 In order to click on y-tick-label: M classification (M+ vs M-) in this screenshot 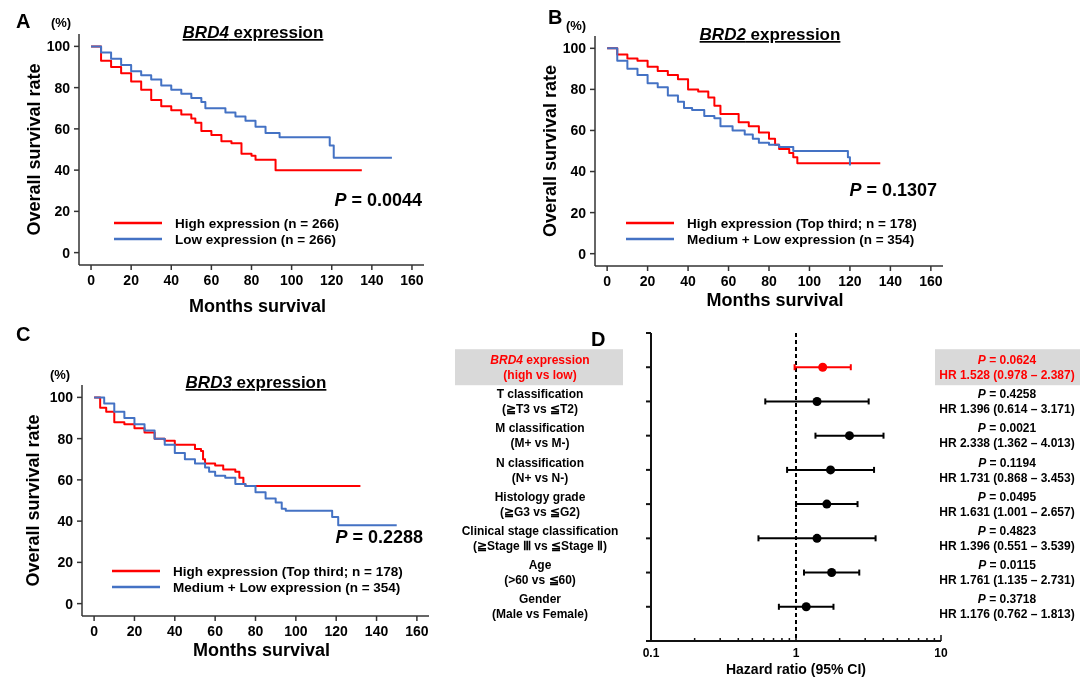, I will do `click(540, 436)`.